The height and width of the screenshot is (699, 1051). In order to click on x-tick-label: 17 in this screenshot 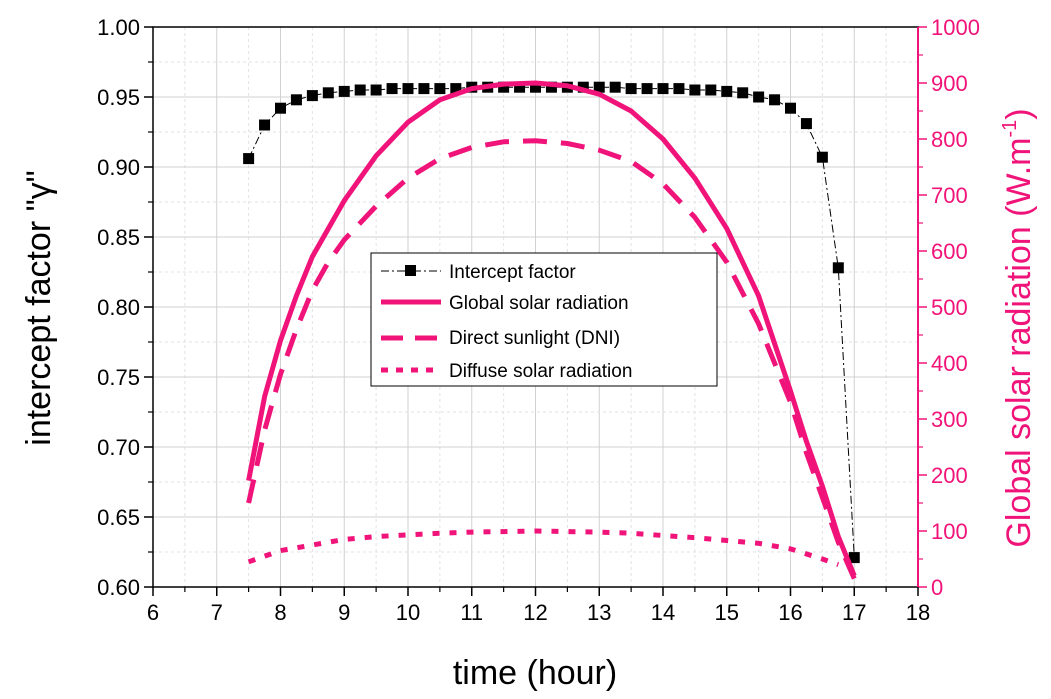, I will do `click(854, 612)`.